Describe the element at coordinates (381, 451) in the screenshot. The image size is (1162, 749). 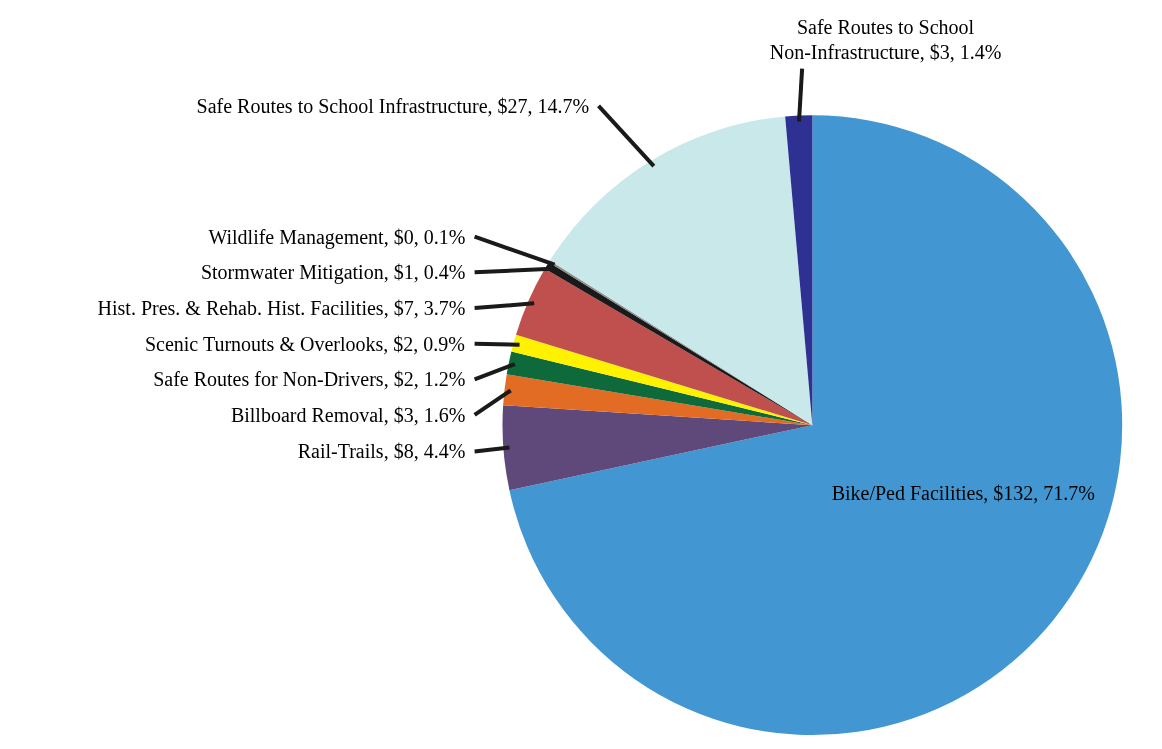
I see `slice-label: Rail-Trails, $8, 4.4%` at that location.